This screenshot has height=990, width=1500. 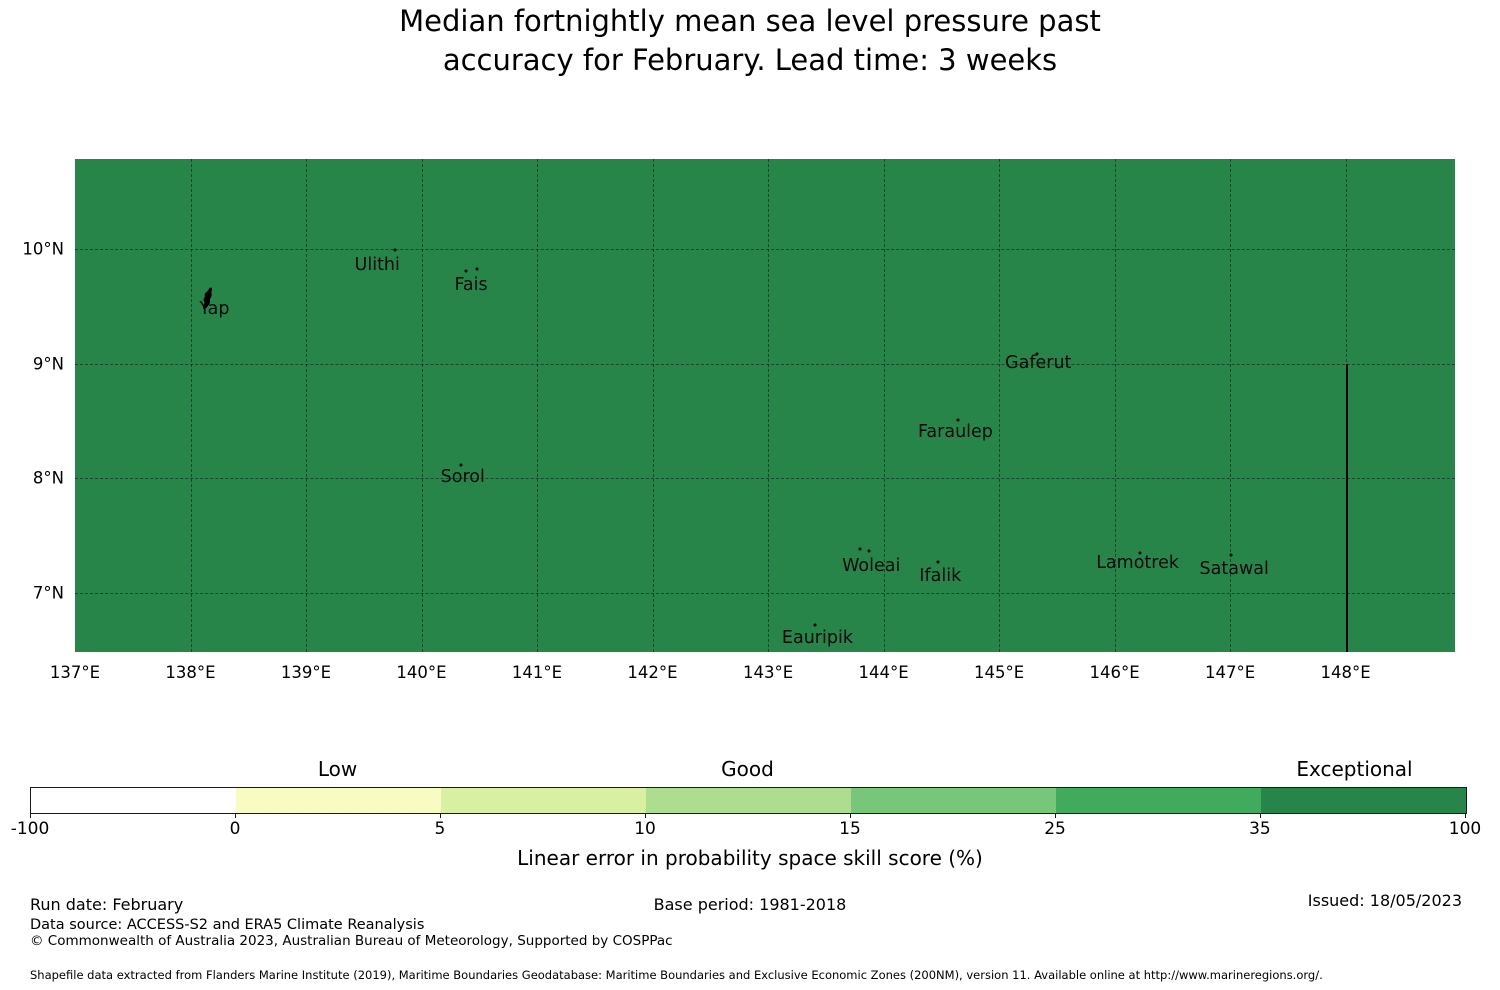 I want to click on island-label-lamotrek: Lamotrek, so click(x=1137, y=563).